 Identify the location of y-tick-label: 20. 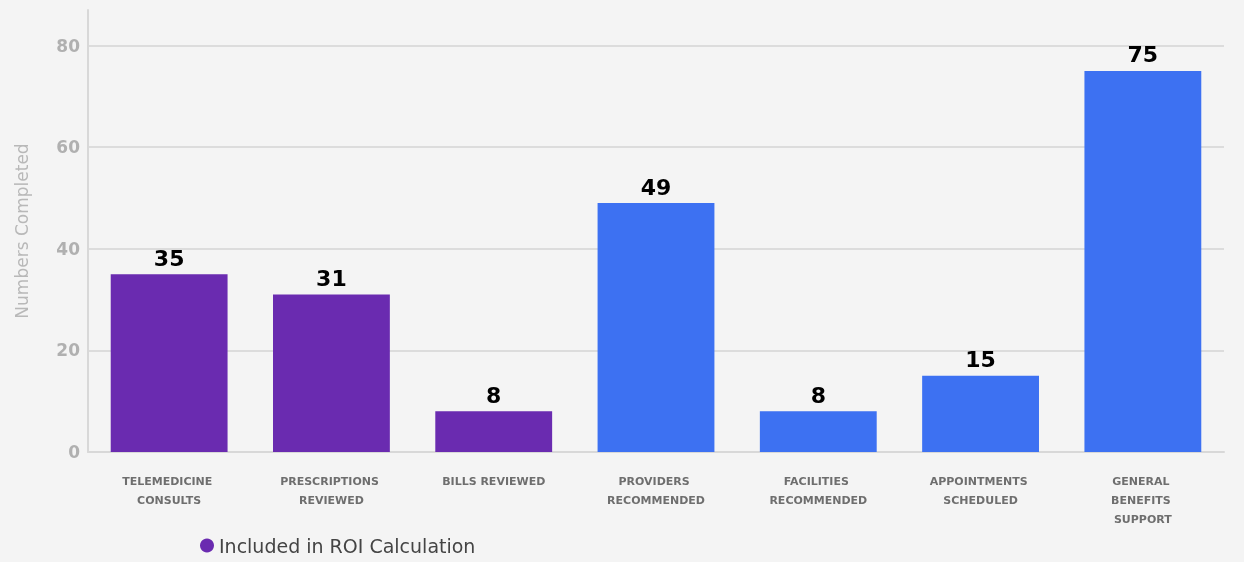
(68, 350).